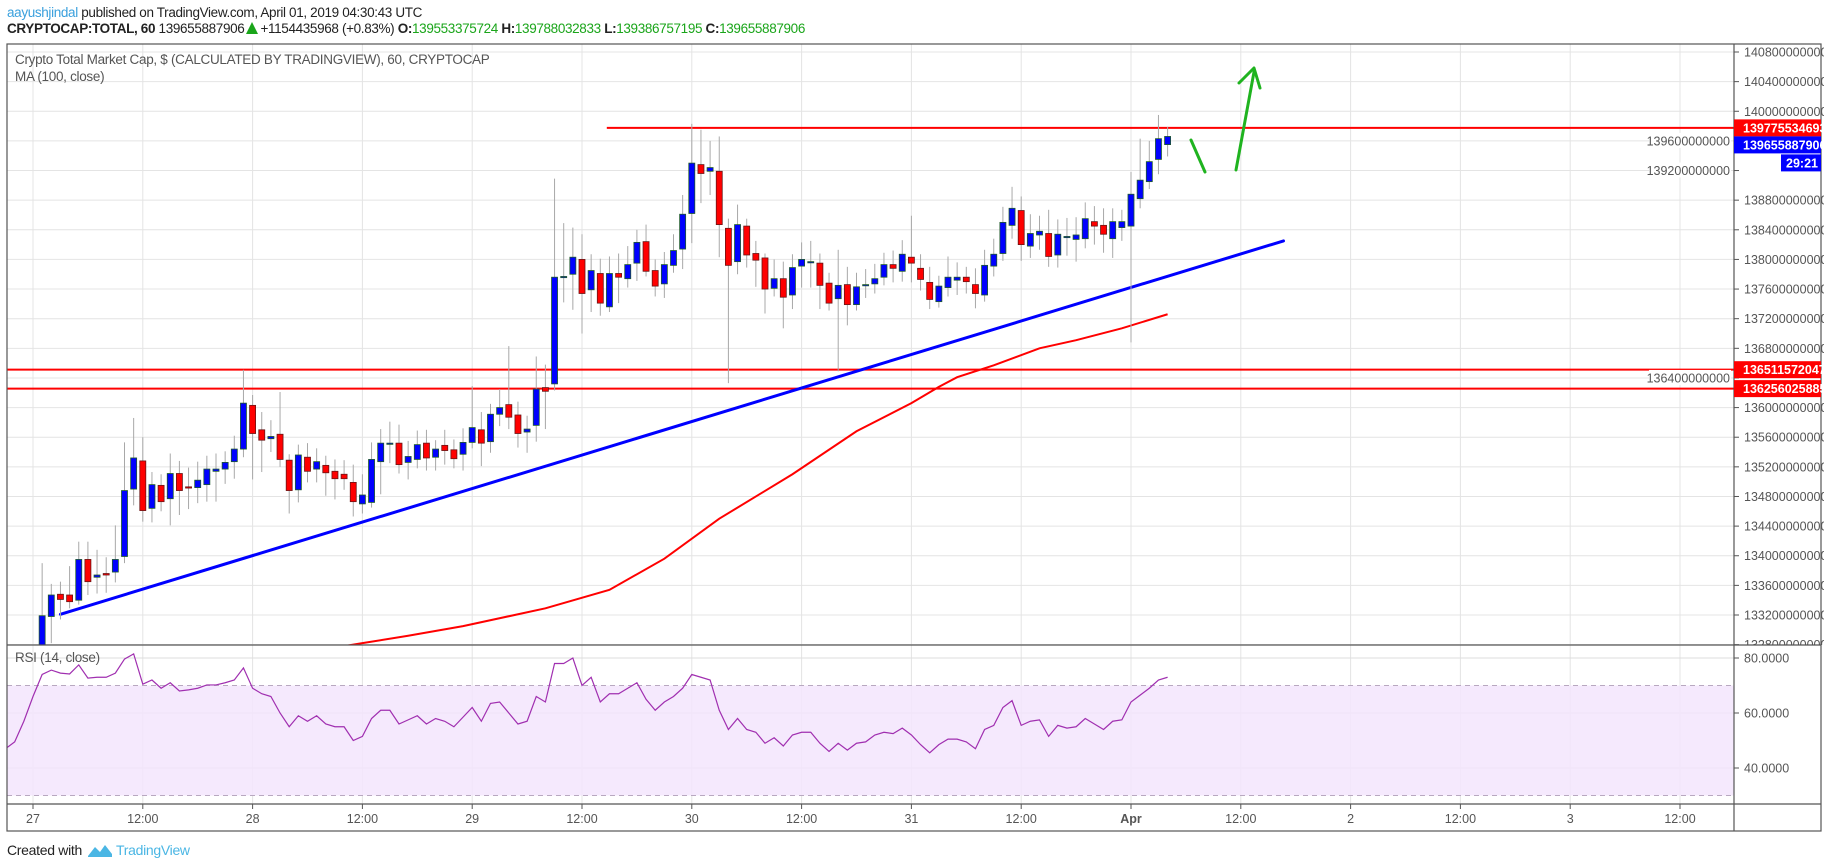 This screenshot has width=1828, height=868. Describe the element at coordinates (1570, 819) in the screenshot. I see `time-axis-label: 3` at that location.